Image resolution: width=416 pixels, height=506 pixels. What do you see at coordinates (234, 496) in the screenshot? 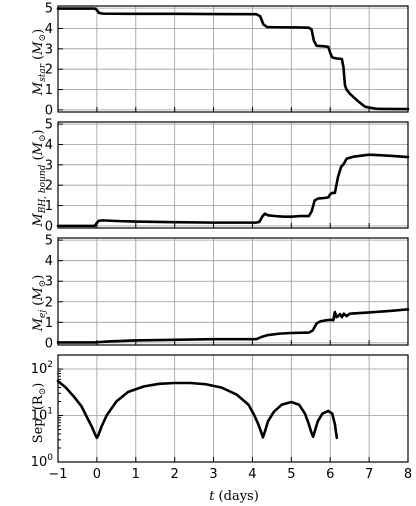
I see `xlabel: t (days)` at bounding box center [234, 496].